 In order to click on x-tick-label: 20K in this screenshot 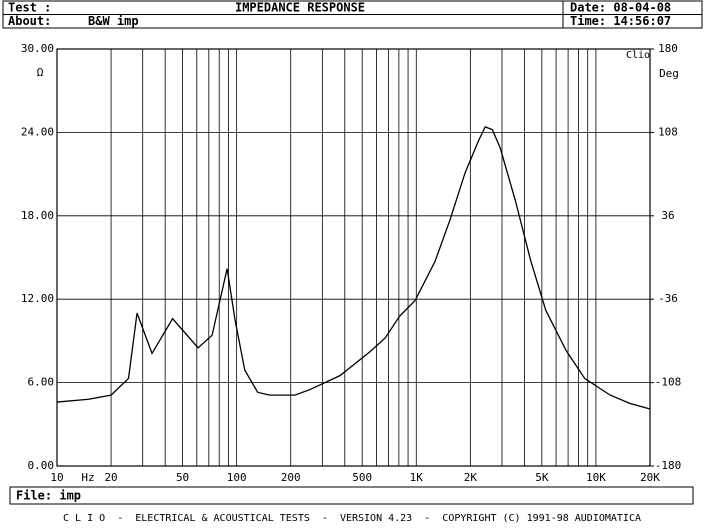, I will do `click(650, 477)`.